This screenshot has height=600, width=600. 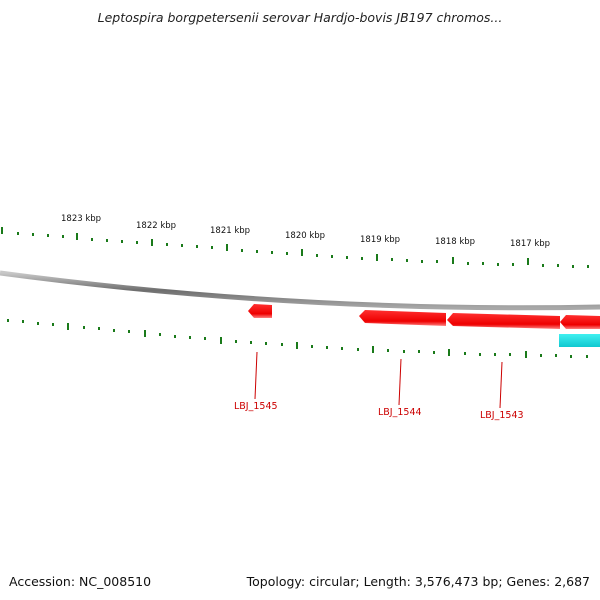 I want to click on chromosome-backbone, so click(x=300, y=290).